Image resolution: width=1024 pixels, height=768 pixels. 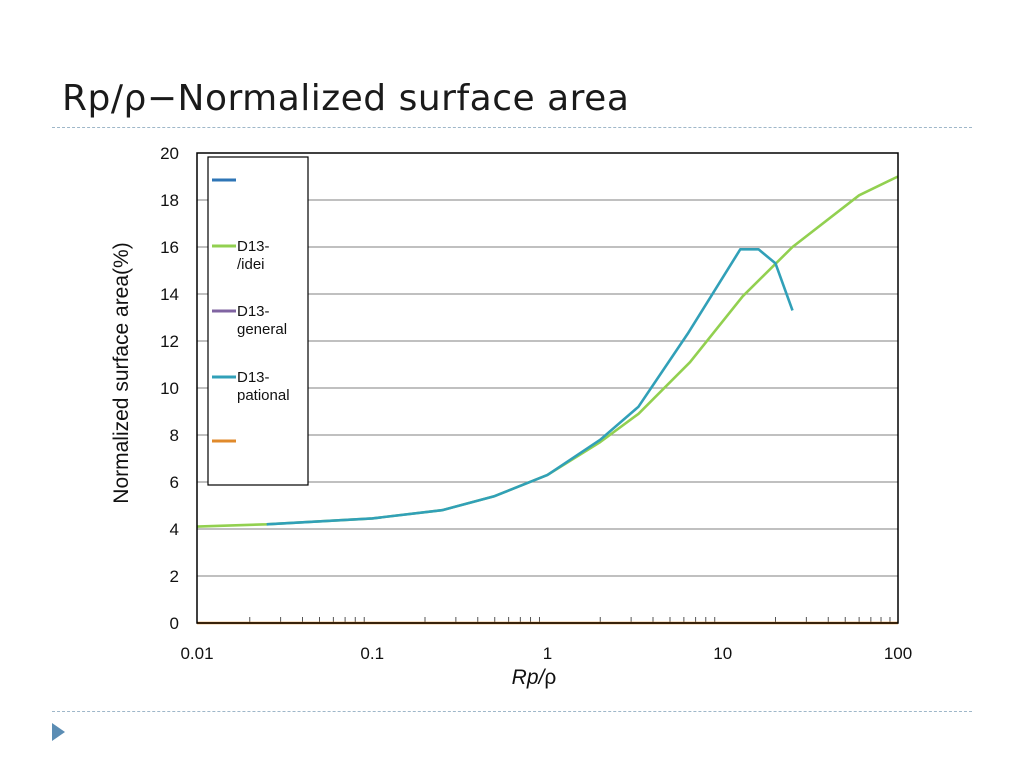 I want to click on y-tick-label: 10, so click(x=169, y=388).